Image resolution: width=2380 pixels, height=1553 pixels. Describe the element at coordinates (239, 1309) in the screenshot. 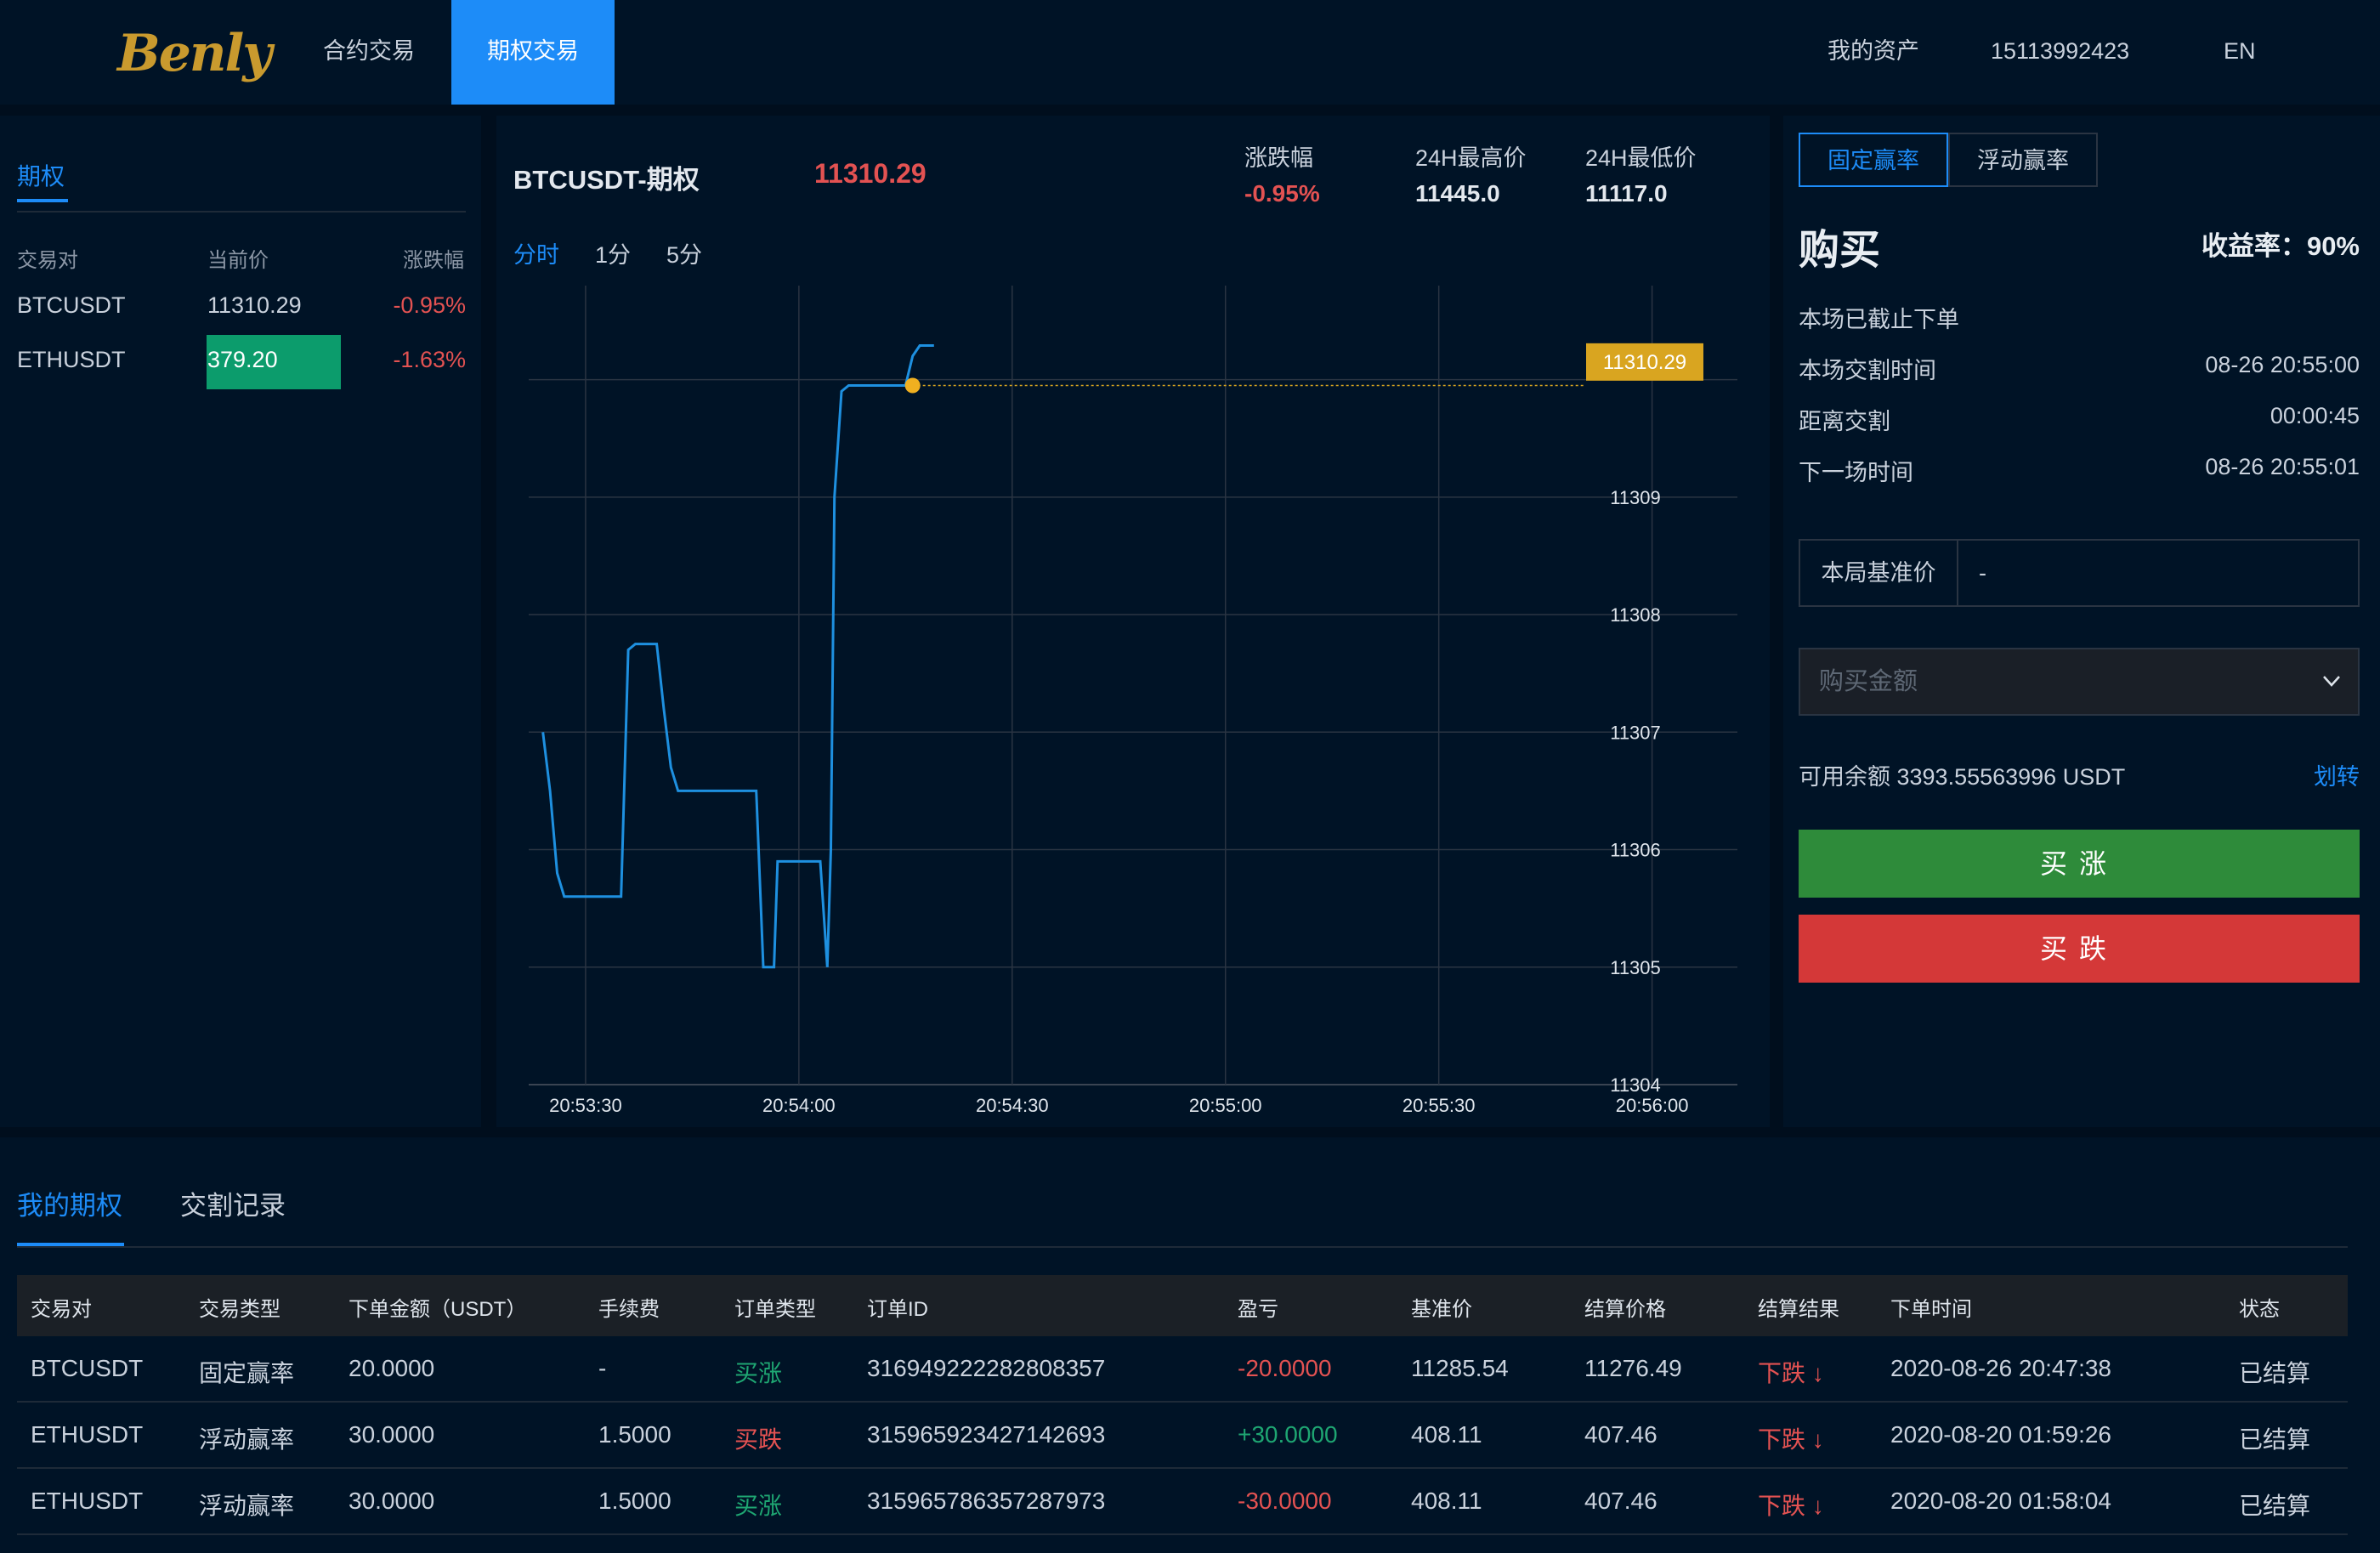

I see `column-header: 交易类型` at that location.